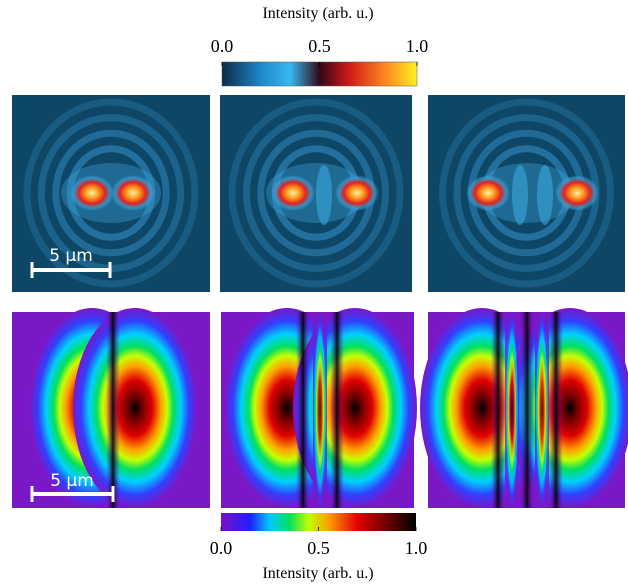 The height and width of the screenshot is (585, 628). I want to click on measured-image, so click(316, 193).